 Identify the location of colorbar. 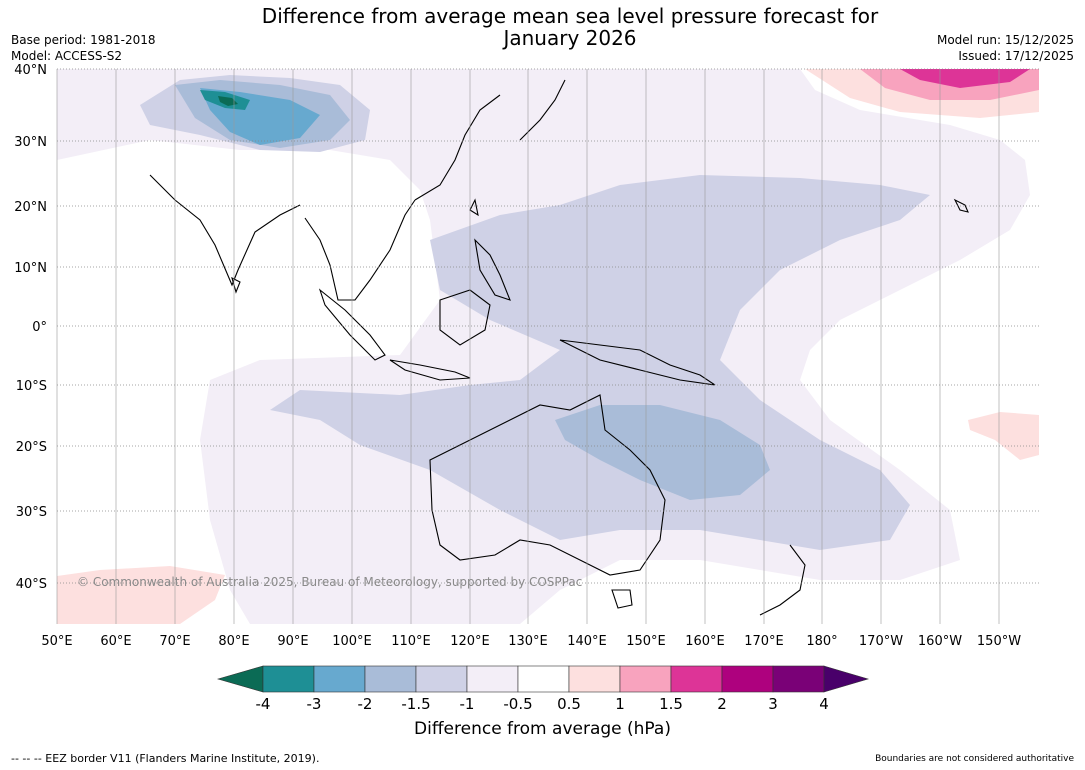
(543, 679).